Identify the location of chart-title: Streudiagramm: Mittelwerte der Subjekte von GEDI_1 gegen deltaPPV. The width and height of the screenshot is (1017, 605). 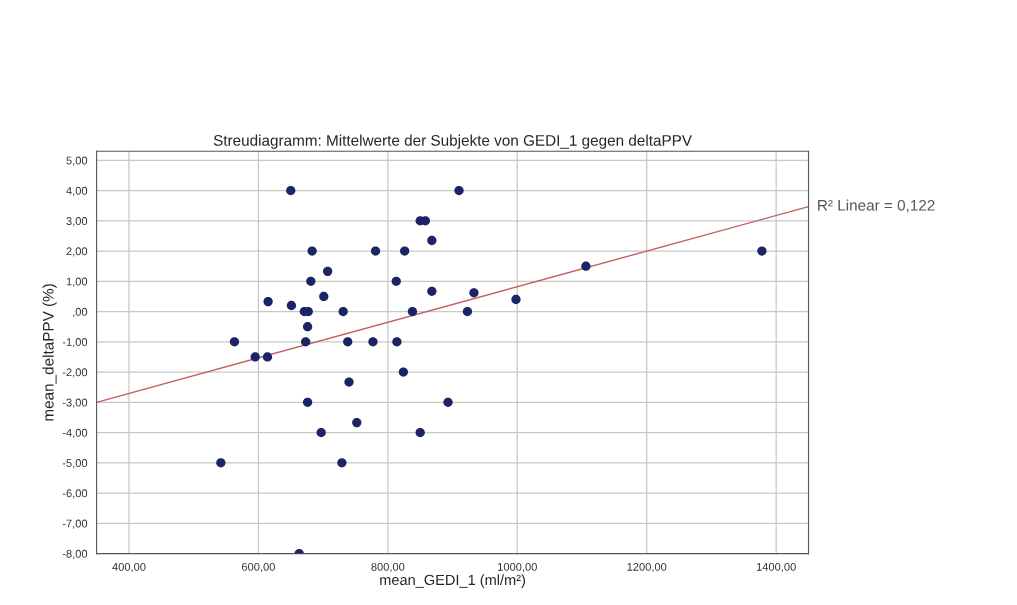
(452, 141).